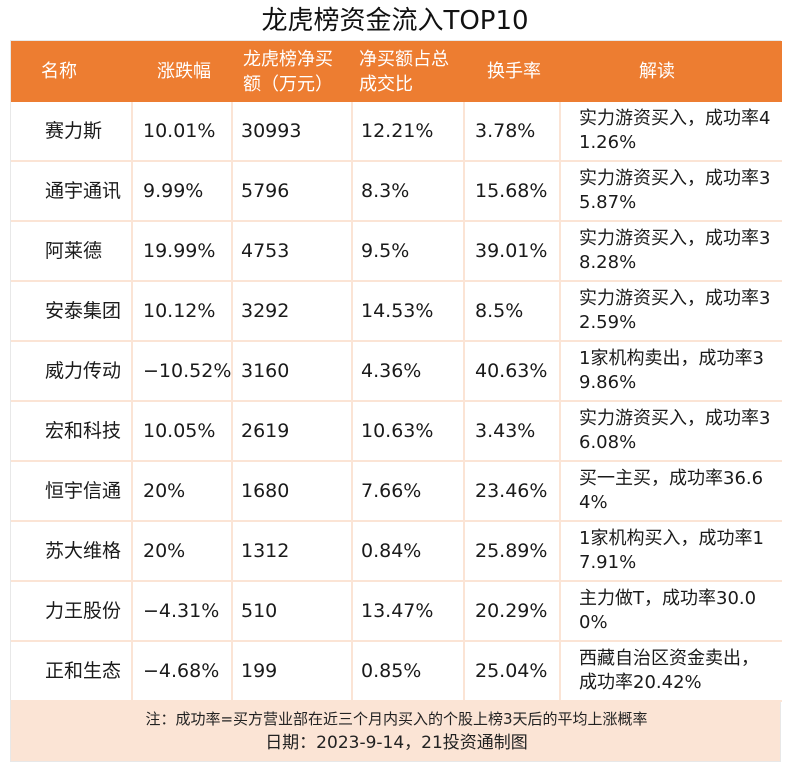 Image resolution: width=790 pixels, height=770 pixels. What do you see at coordinates (293, 192) in the screenshot?
I see `net-buy-cell: 5796` at bounding box center [293, 192].